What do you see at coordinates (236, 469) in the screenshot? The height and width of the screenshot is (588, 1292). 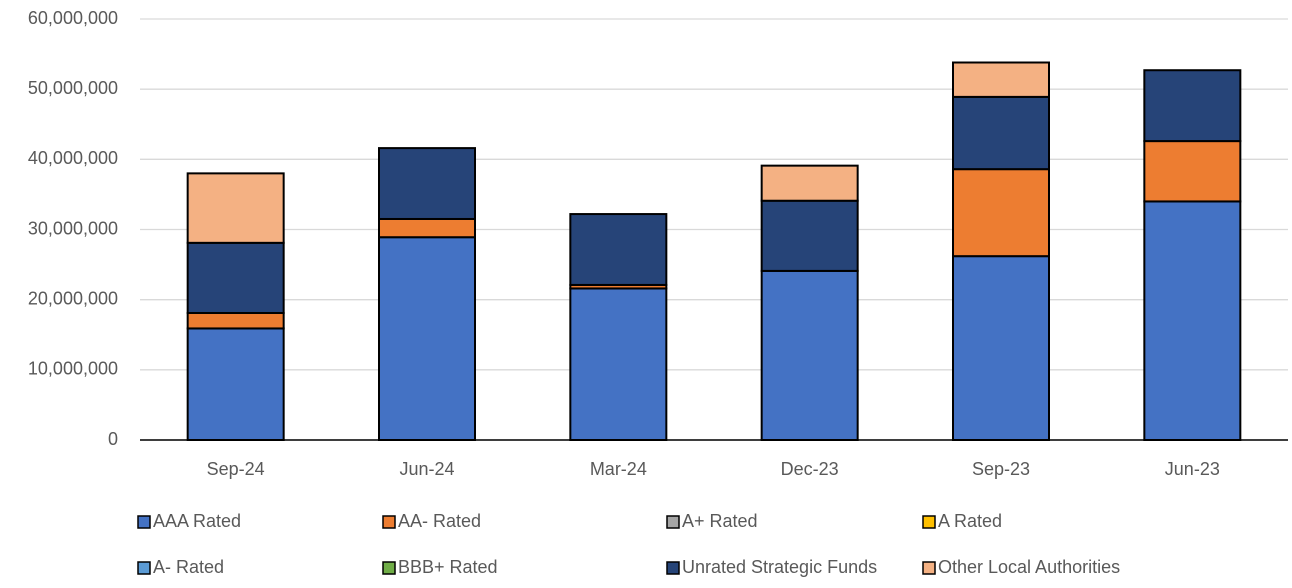 I see `x-tick-label: Sep-24` at bounding box center [236, 469].